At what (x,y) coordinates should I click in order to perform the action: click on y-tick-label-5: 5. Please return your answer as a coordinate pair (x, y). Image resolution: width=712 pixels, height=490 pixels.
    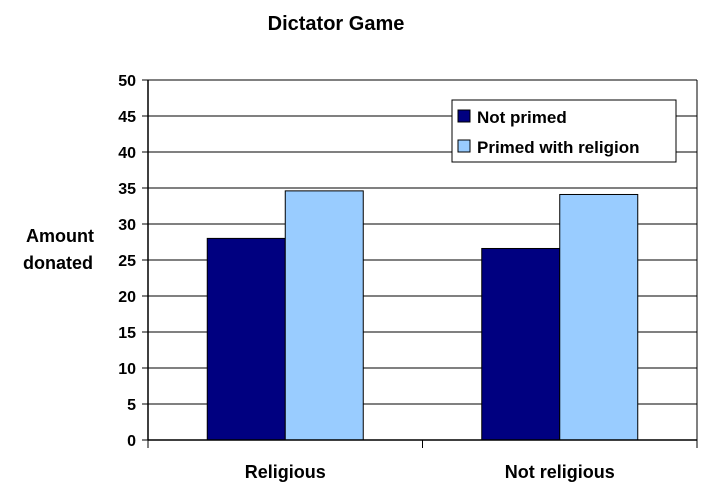
    Looking at the image, I should click on (131, 405).